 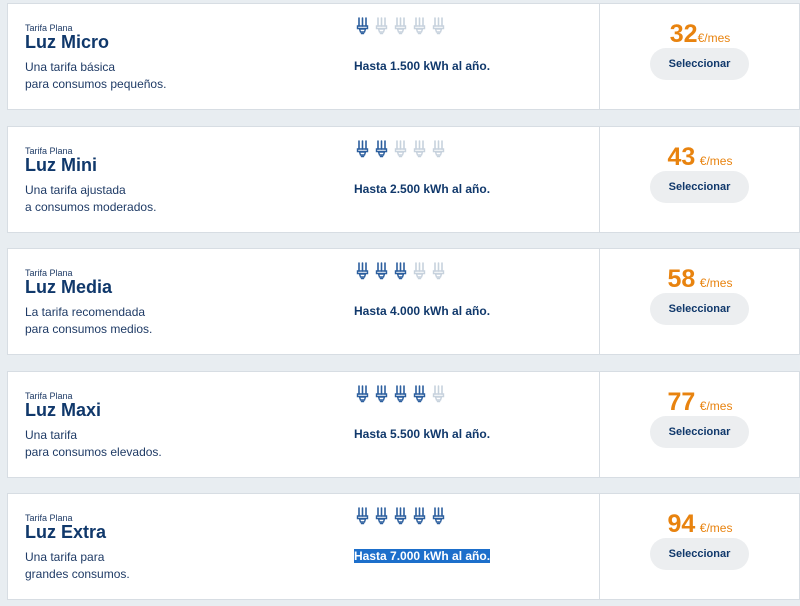 I want to click on consumption-limit: Hasta 4.000 kWh al año., so click(x=422, y=311).